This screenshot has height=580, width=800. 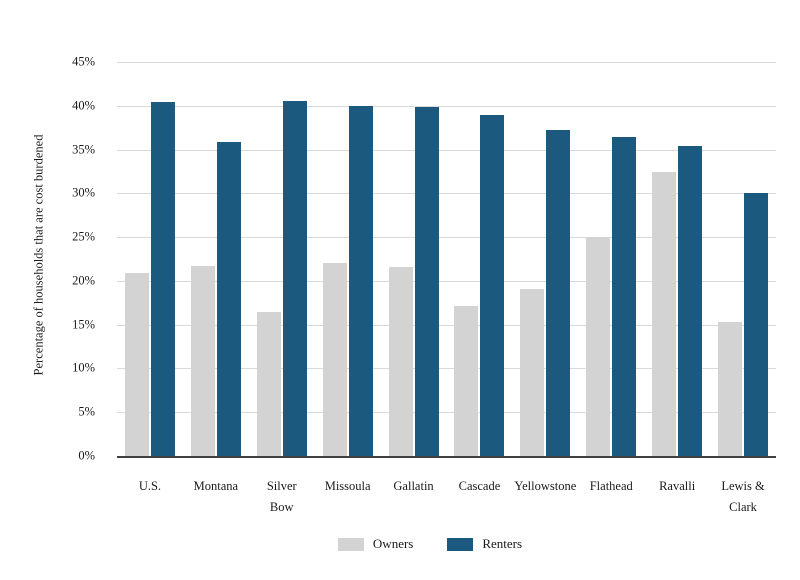 What do you see at coordinates (400, 361) in the screenshot?
I see `bar-owners-gallatin` at bounding box center [400, 361].